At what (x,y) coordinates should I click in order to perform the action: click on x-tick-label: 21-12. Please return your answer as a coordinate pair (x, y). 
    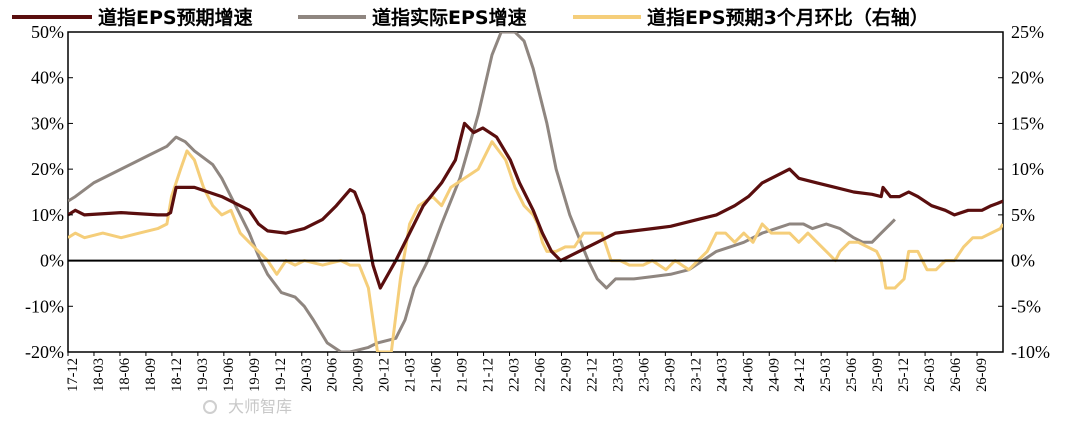
    Looking at the image, I should click on (489, 375).